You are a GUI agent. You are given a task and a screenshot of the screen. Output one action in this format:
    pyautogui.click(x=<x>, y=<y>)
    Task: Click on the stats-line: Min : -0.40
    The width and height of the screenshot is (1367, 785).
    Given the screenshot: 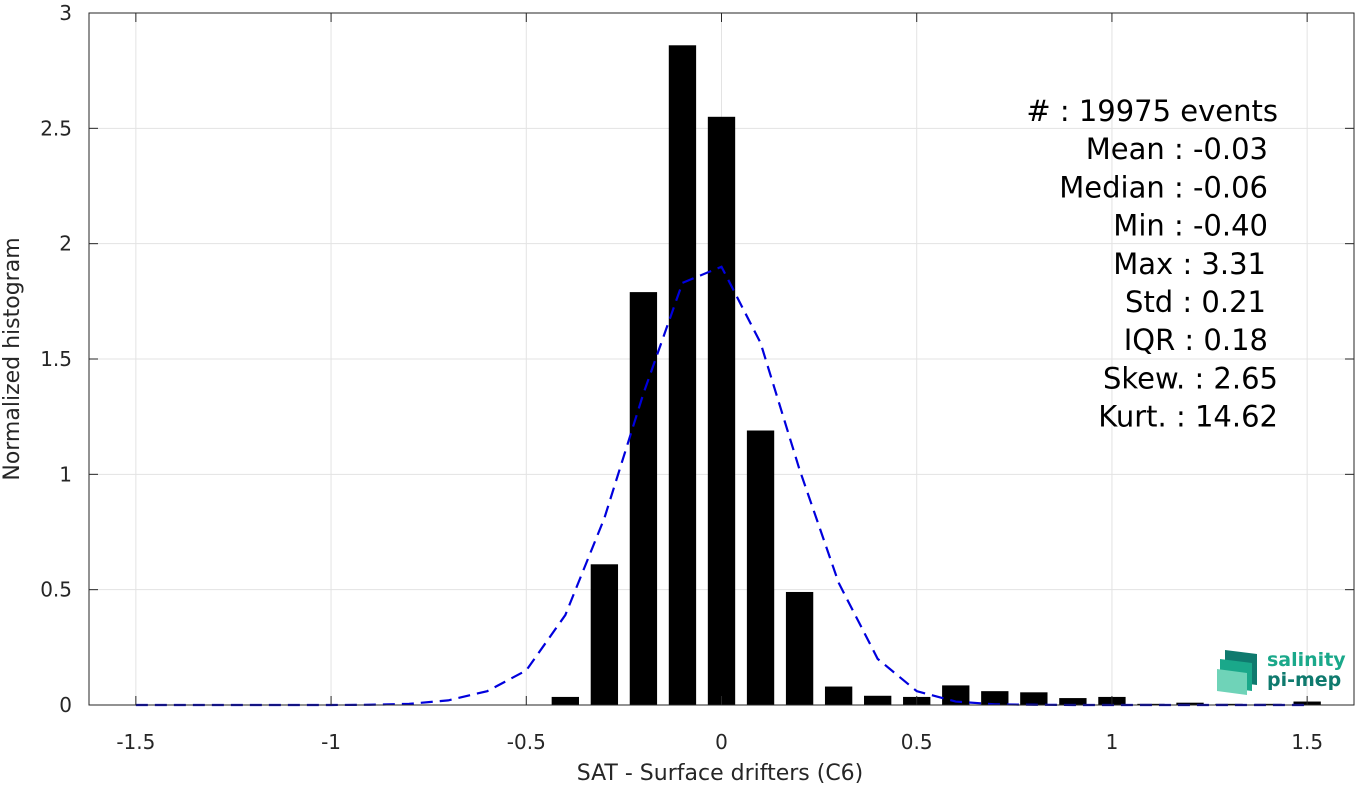 What is the action you would take?
    pyautogui.click(x=1190, y=226)
    